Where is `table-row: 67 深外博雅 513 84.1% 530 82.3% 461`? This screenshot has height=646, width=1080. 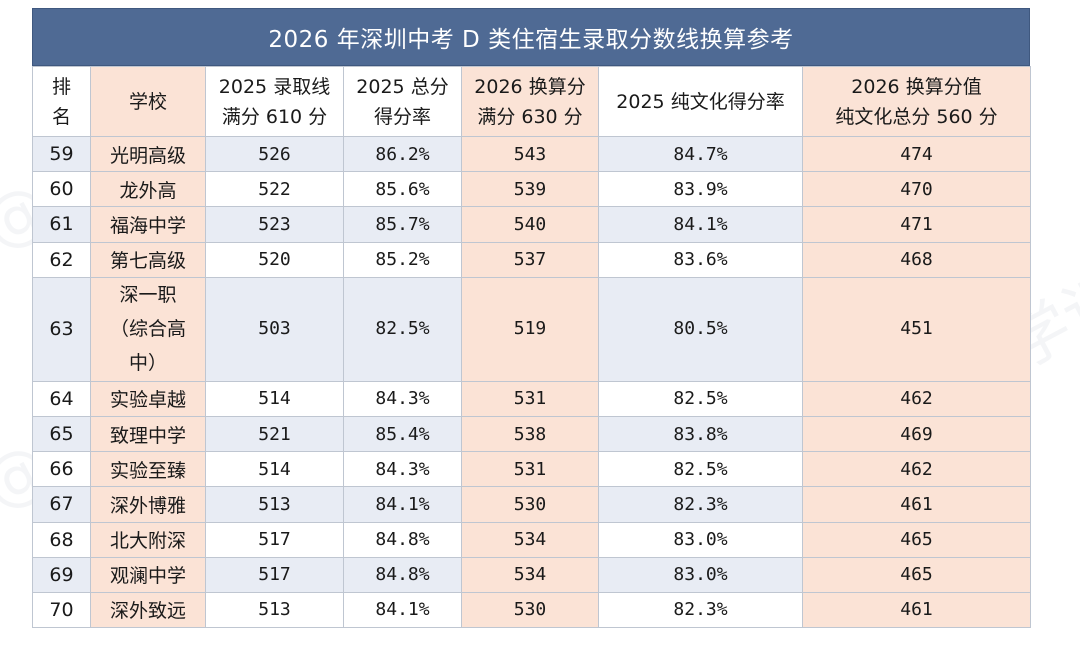
table-row: 67 深外博雅 513 84.1% 530 82.3% 461 is located at coordinates (531, 504).